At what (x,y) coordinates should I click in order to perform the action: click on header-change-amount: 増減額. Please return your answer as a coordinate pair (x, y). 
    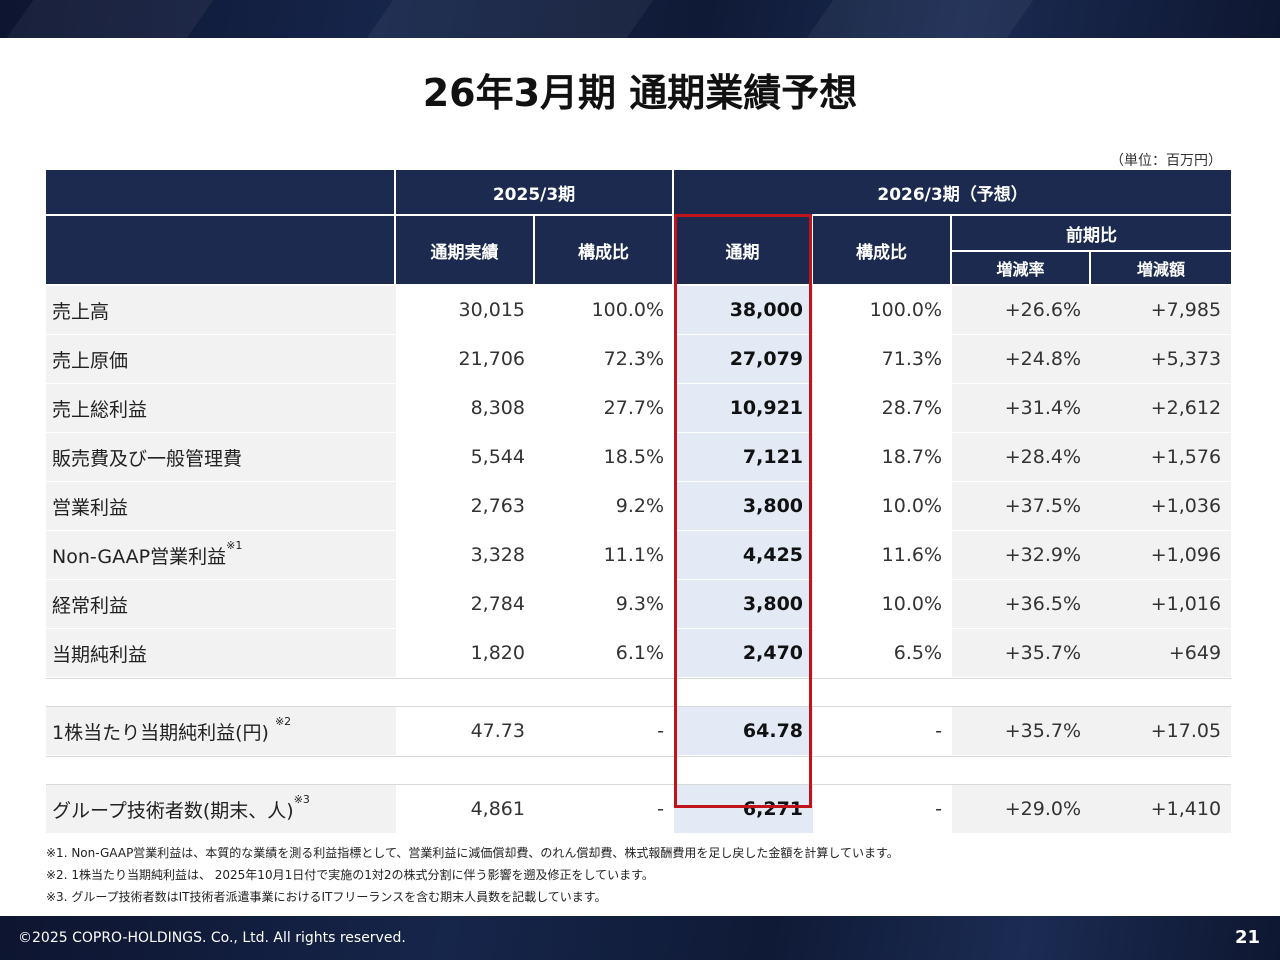
    Looking at the image, I should click on (1161, 269).